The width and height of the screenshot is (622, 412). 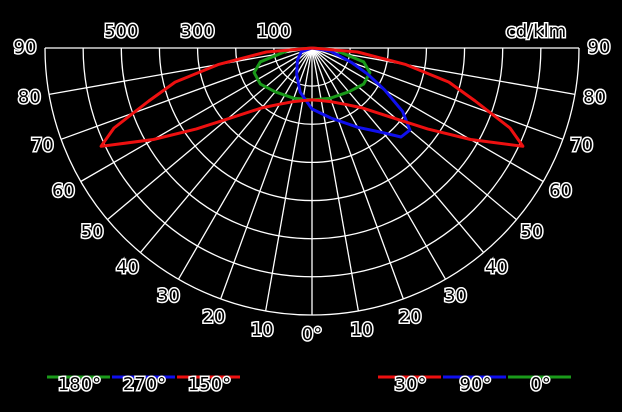 What do you see at coordinates (411, 384) in the screenshot?
I see `legend-label: 30°` at bounding box center [411, 384].